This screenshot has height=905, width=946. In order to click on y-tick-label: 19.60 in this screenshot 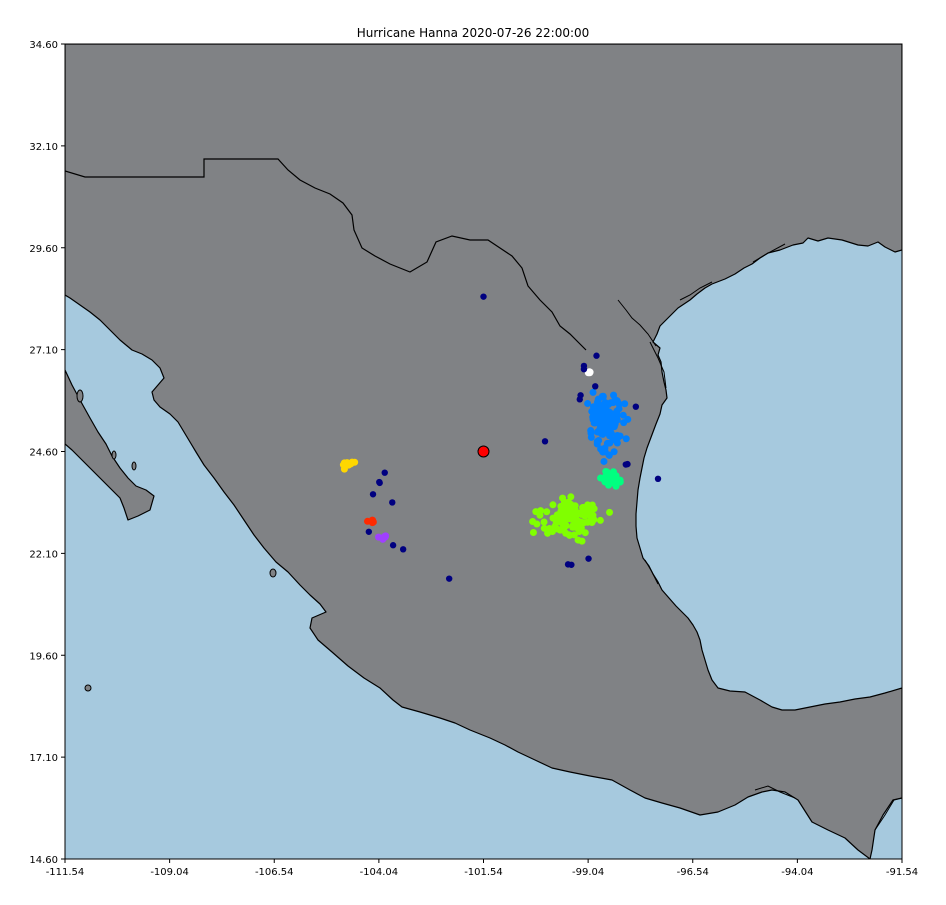, I will do `click(43, 656)`.